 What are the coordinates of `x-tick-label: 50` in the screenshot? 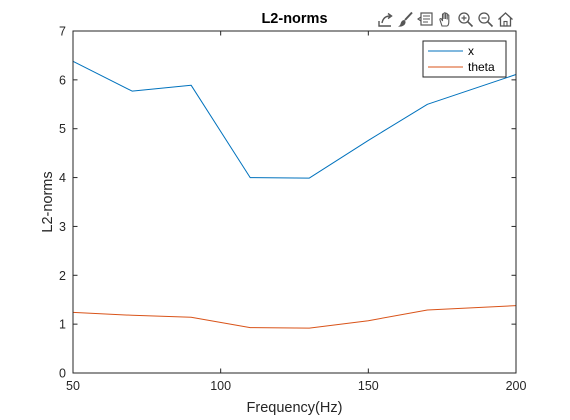 It's located at (73, 386).